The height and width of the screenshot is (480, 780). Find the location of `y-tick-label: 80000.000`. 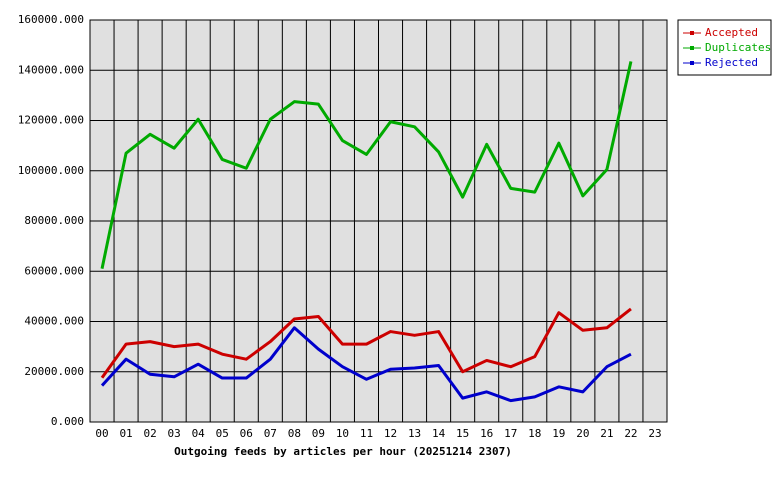

y-tick-label: 80000.000 is located at coordinates (54, 220).